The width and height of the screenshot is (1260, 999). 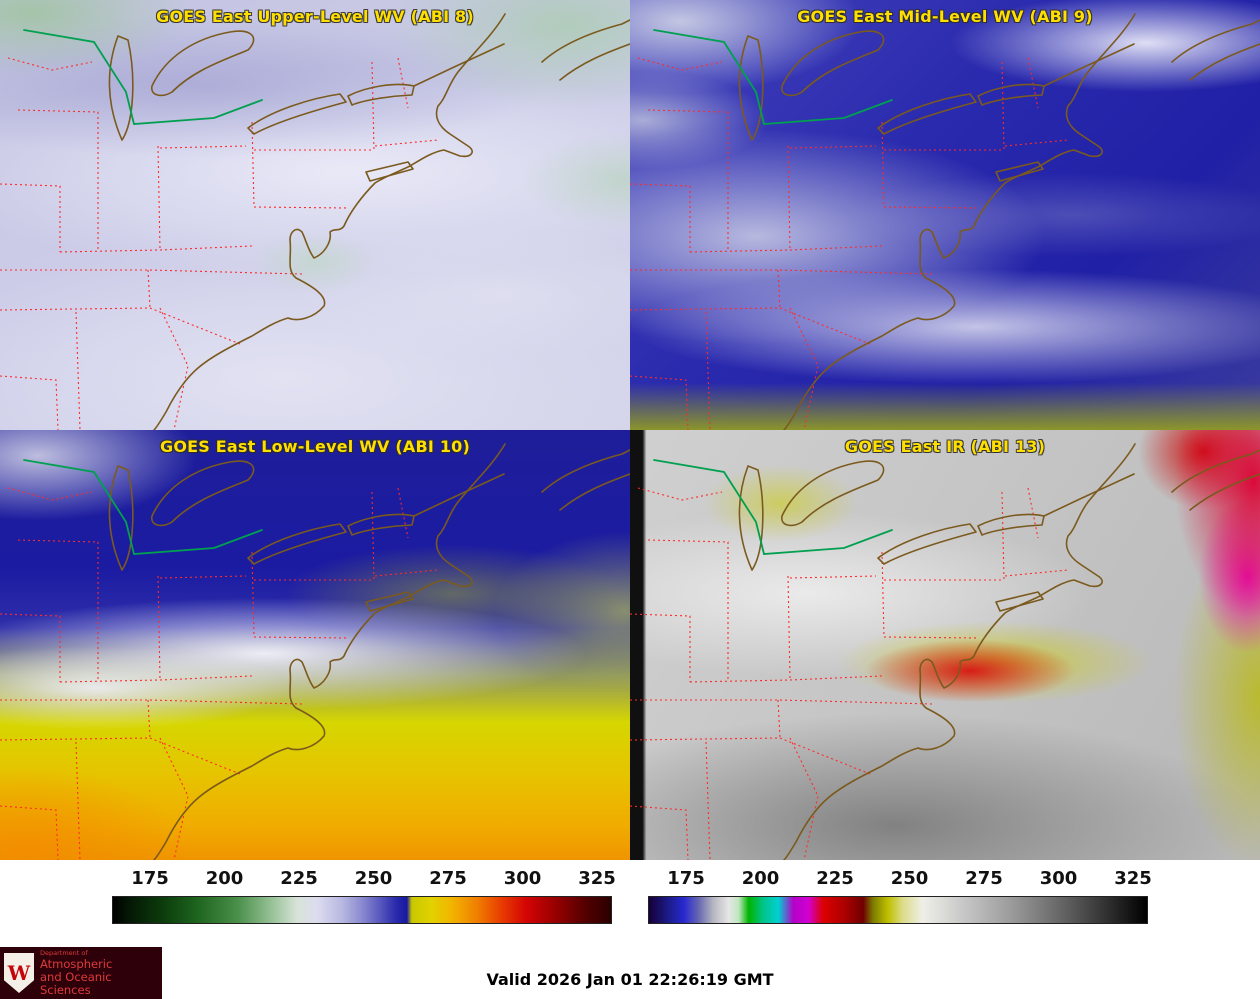 I want to click on panel-title: GOES East IR (ABI 13), so click(x=945, y=446).